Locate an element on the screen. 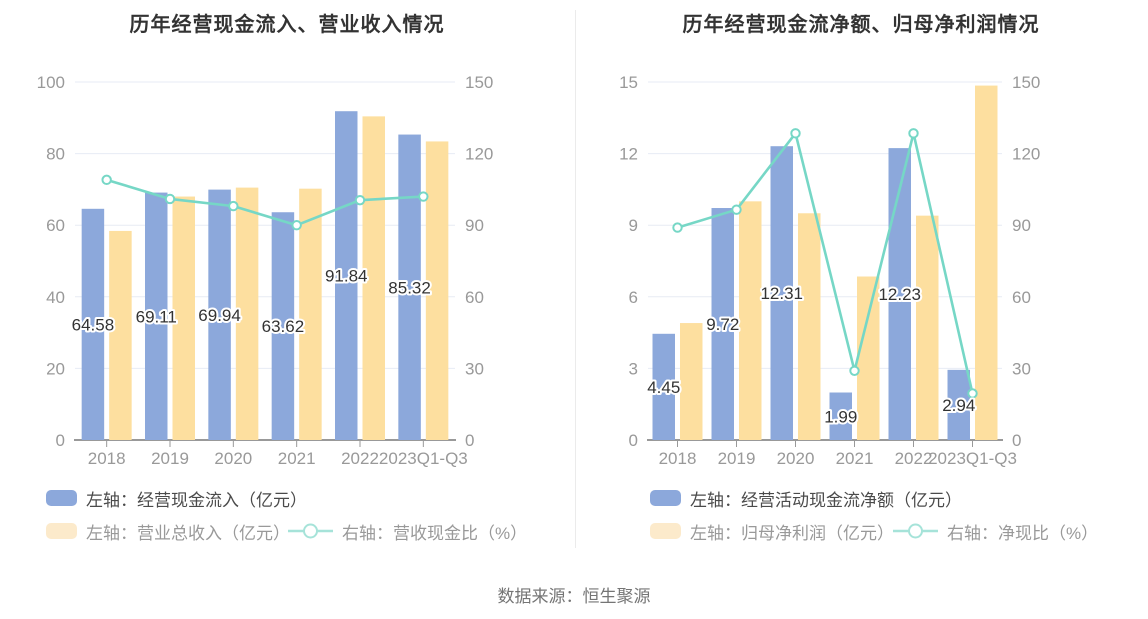 Image resolution: width=1148 pixels, height=619 pixels. svg-text: 69.11 is located at coordinates (156, 316).